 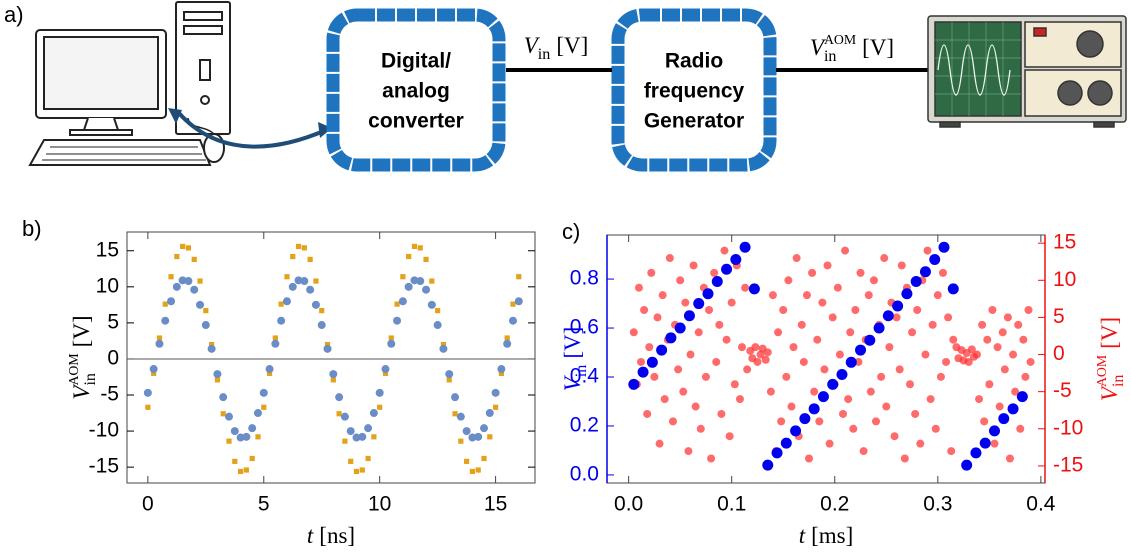 What do you see at coordinates (1041, 504) in the screenshot?
I see `x-tick-label: 0.4` at bounding box center [1041, 504].